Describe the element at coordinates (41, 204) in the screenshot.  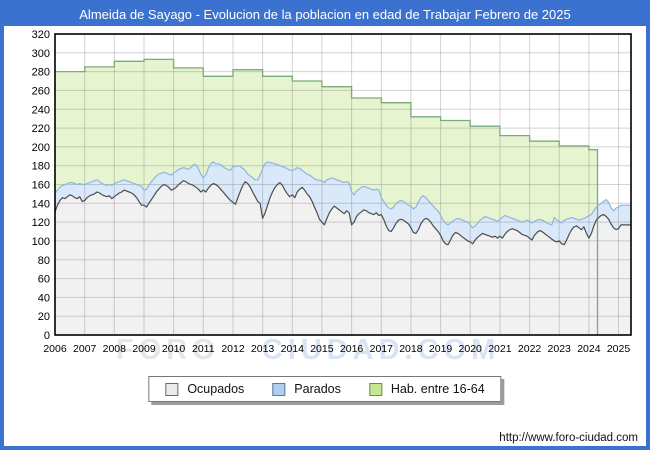
I see `y-tick-label: 140` at that location.